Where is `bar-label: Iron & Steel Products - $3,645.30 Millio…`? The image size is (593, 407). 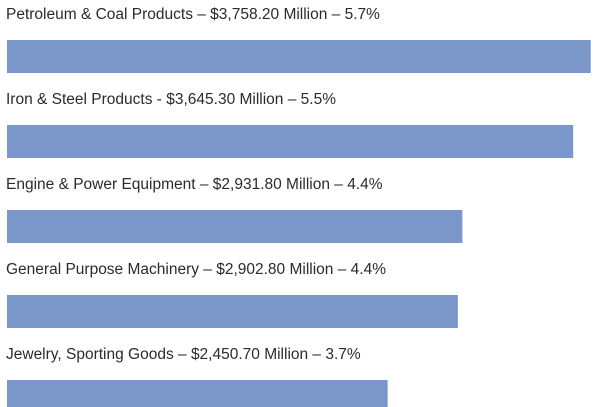
bar-label: Iron & Steel Products - $3,645.30 Millio… is located at coordinates (171, 99).